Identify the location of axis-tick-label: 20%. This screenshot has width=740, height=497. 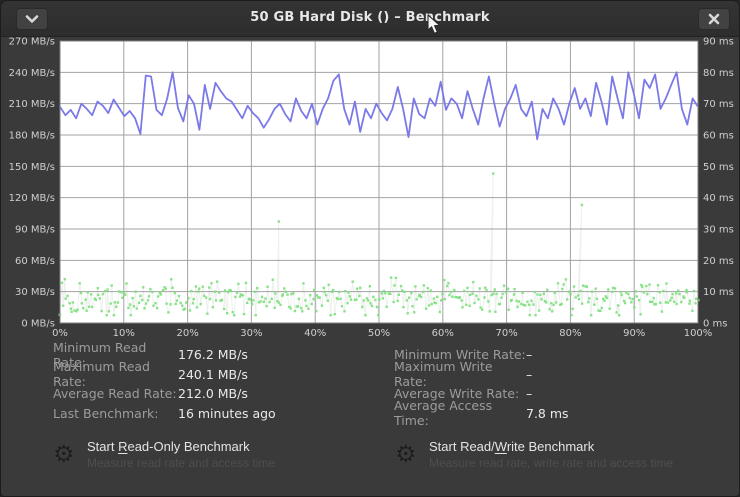
(187, 333).